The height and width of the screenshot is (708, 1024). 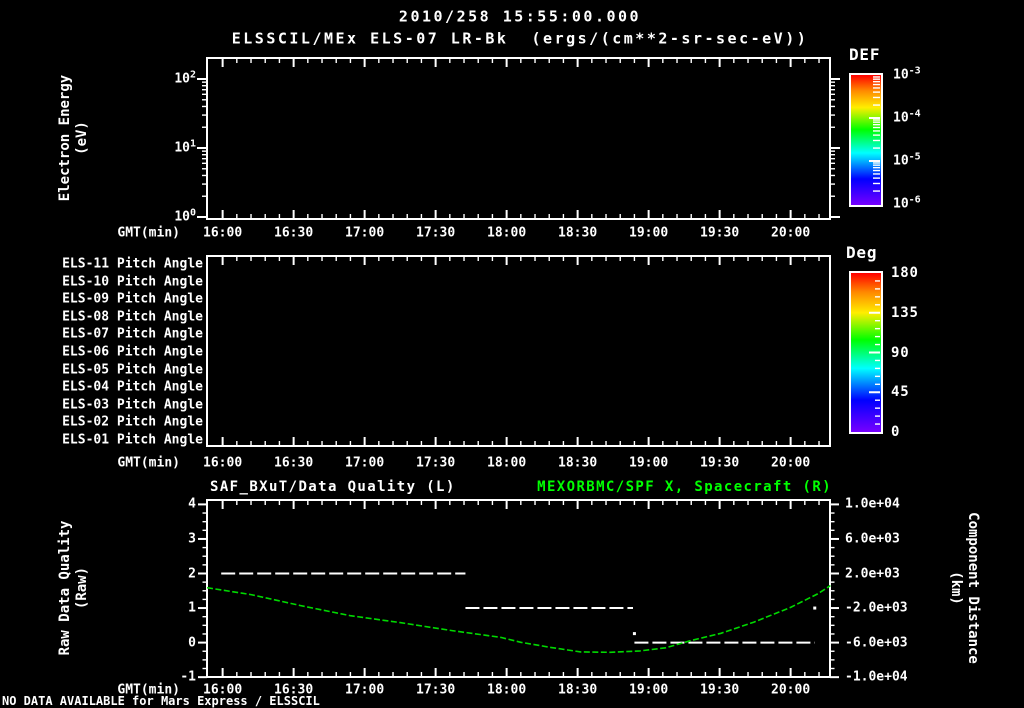 I want to click on quality-ytick-label-right: -1.0e+04, so click(x=876, y=677).